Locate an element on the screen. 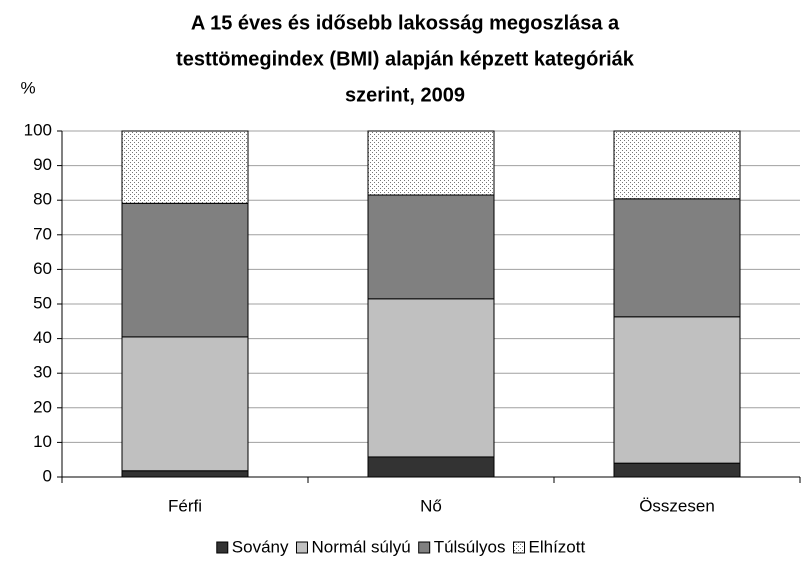 Image resolution: width=803 pixels, height=566 pixels. x-tick-label: Nő is located at coordinates (431, 505).